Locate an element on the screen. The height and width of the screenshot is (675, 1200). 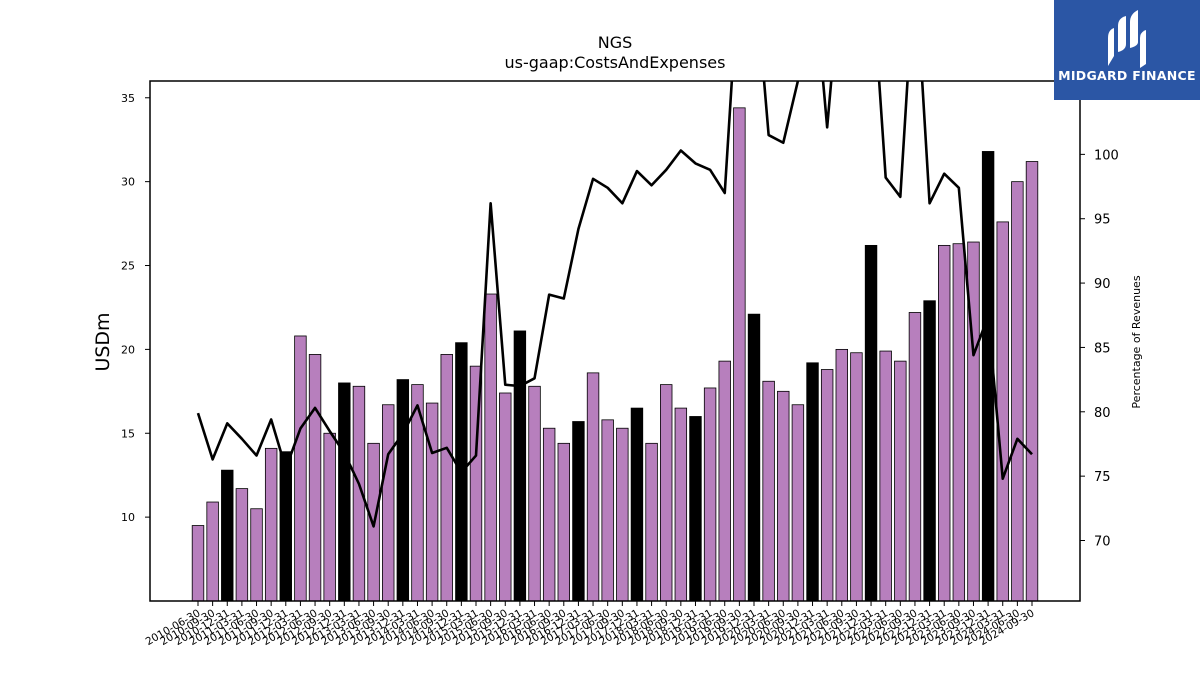
y2-tick-label: 100 is located at coordinates (1106, 155).